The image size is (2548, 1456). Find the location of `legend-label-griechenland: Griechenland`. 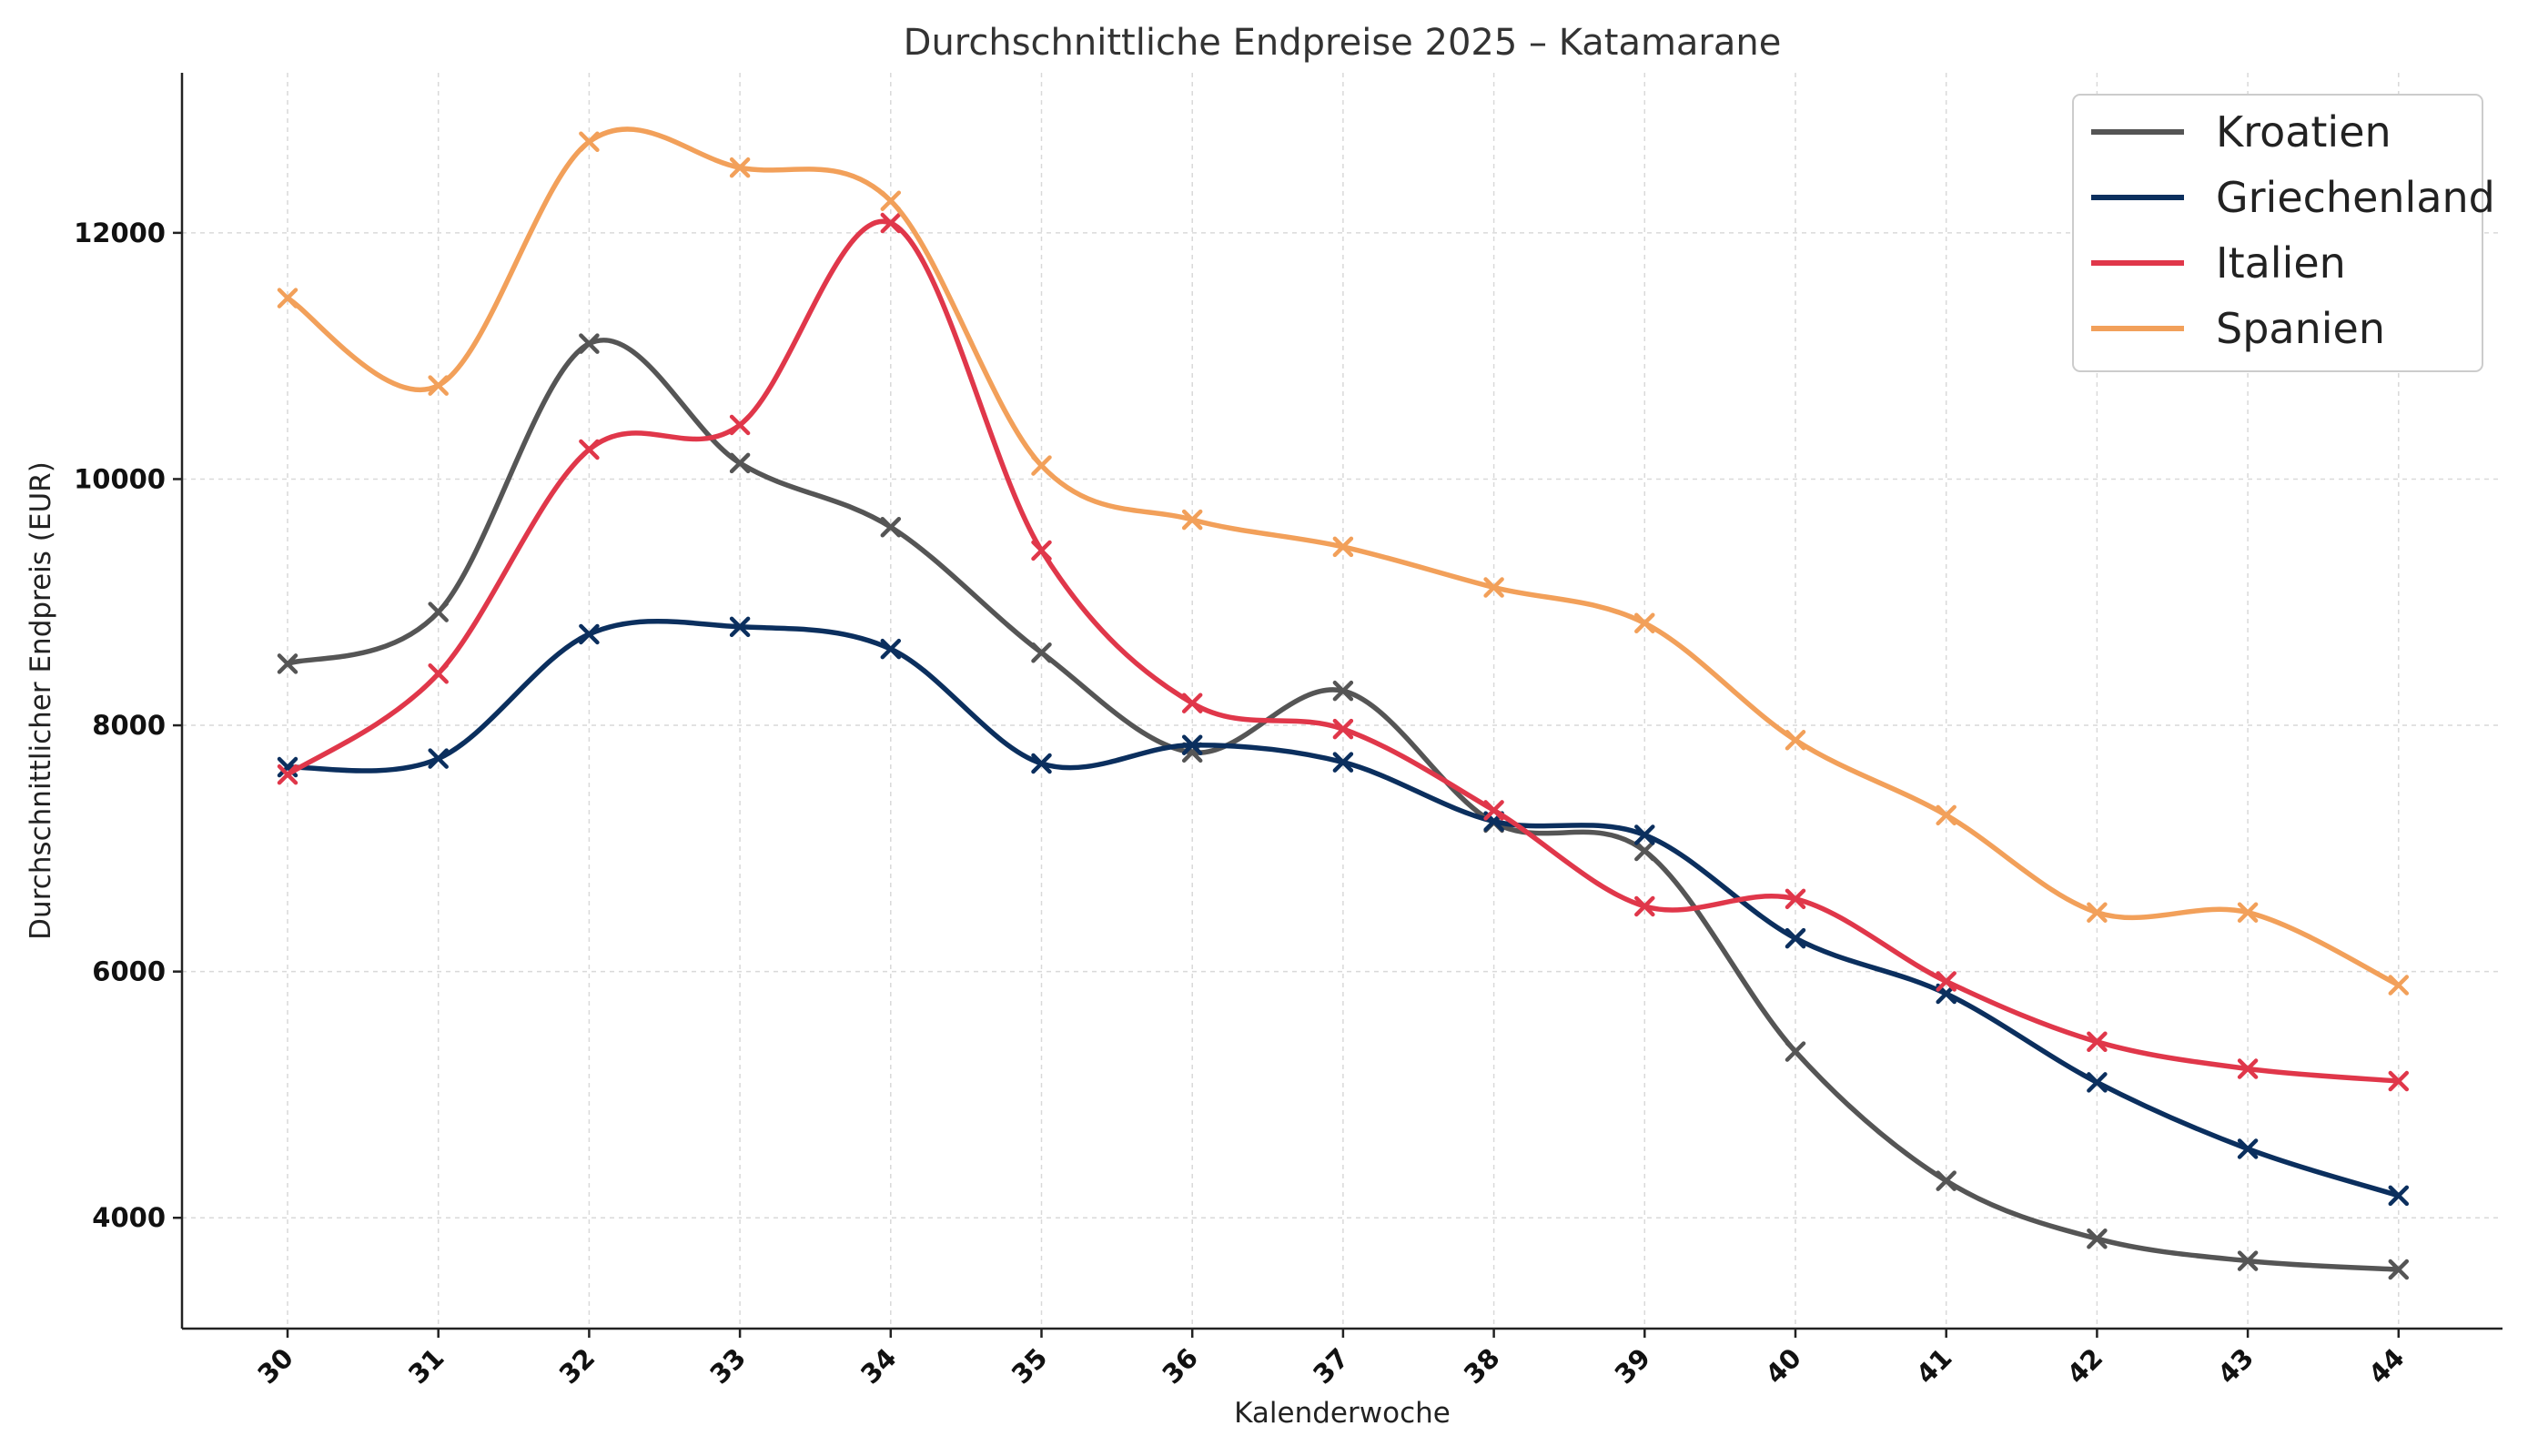

legend-label-griechenland: Griechenland is located at coordinates (2355, 198).